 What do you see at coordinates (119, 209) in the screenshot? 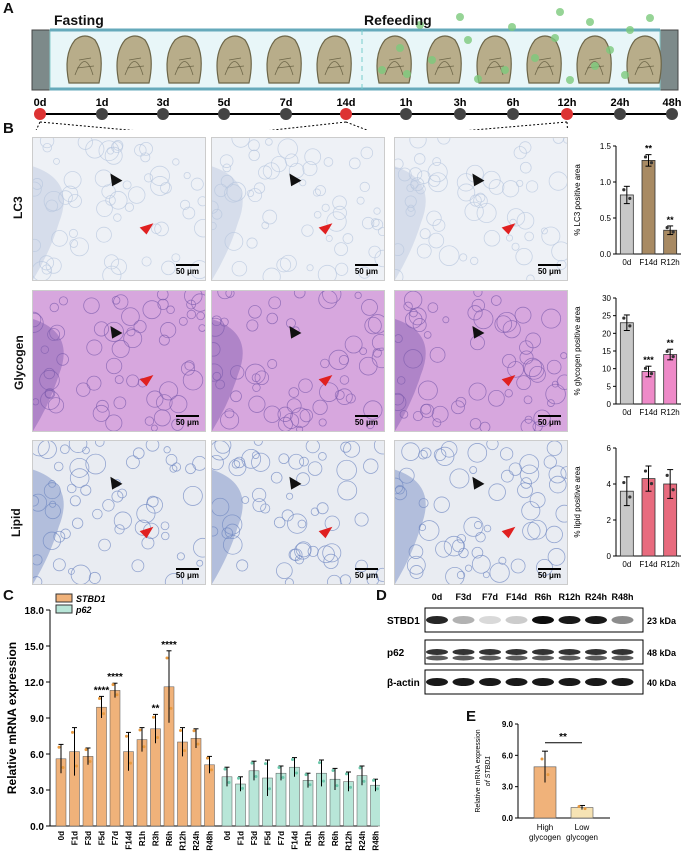
I see `micrograph-lc3: 50 μm` at bounding box center [119, 209].